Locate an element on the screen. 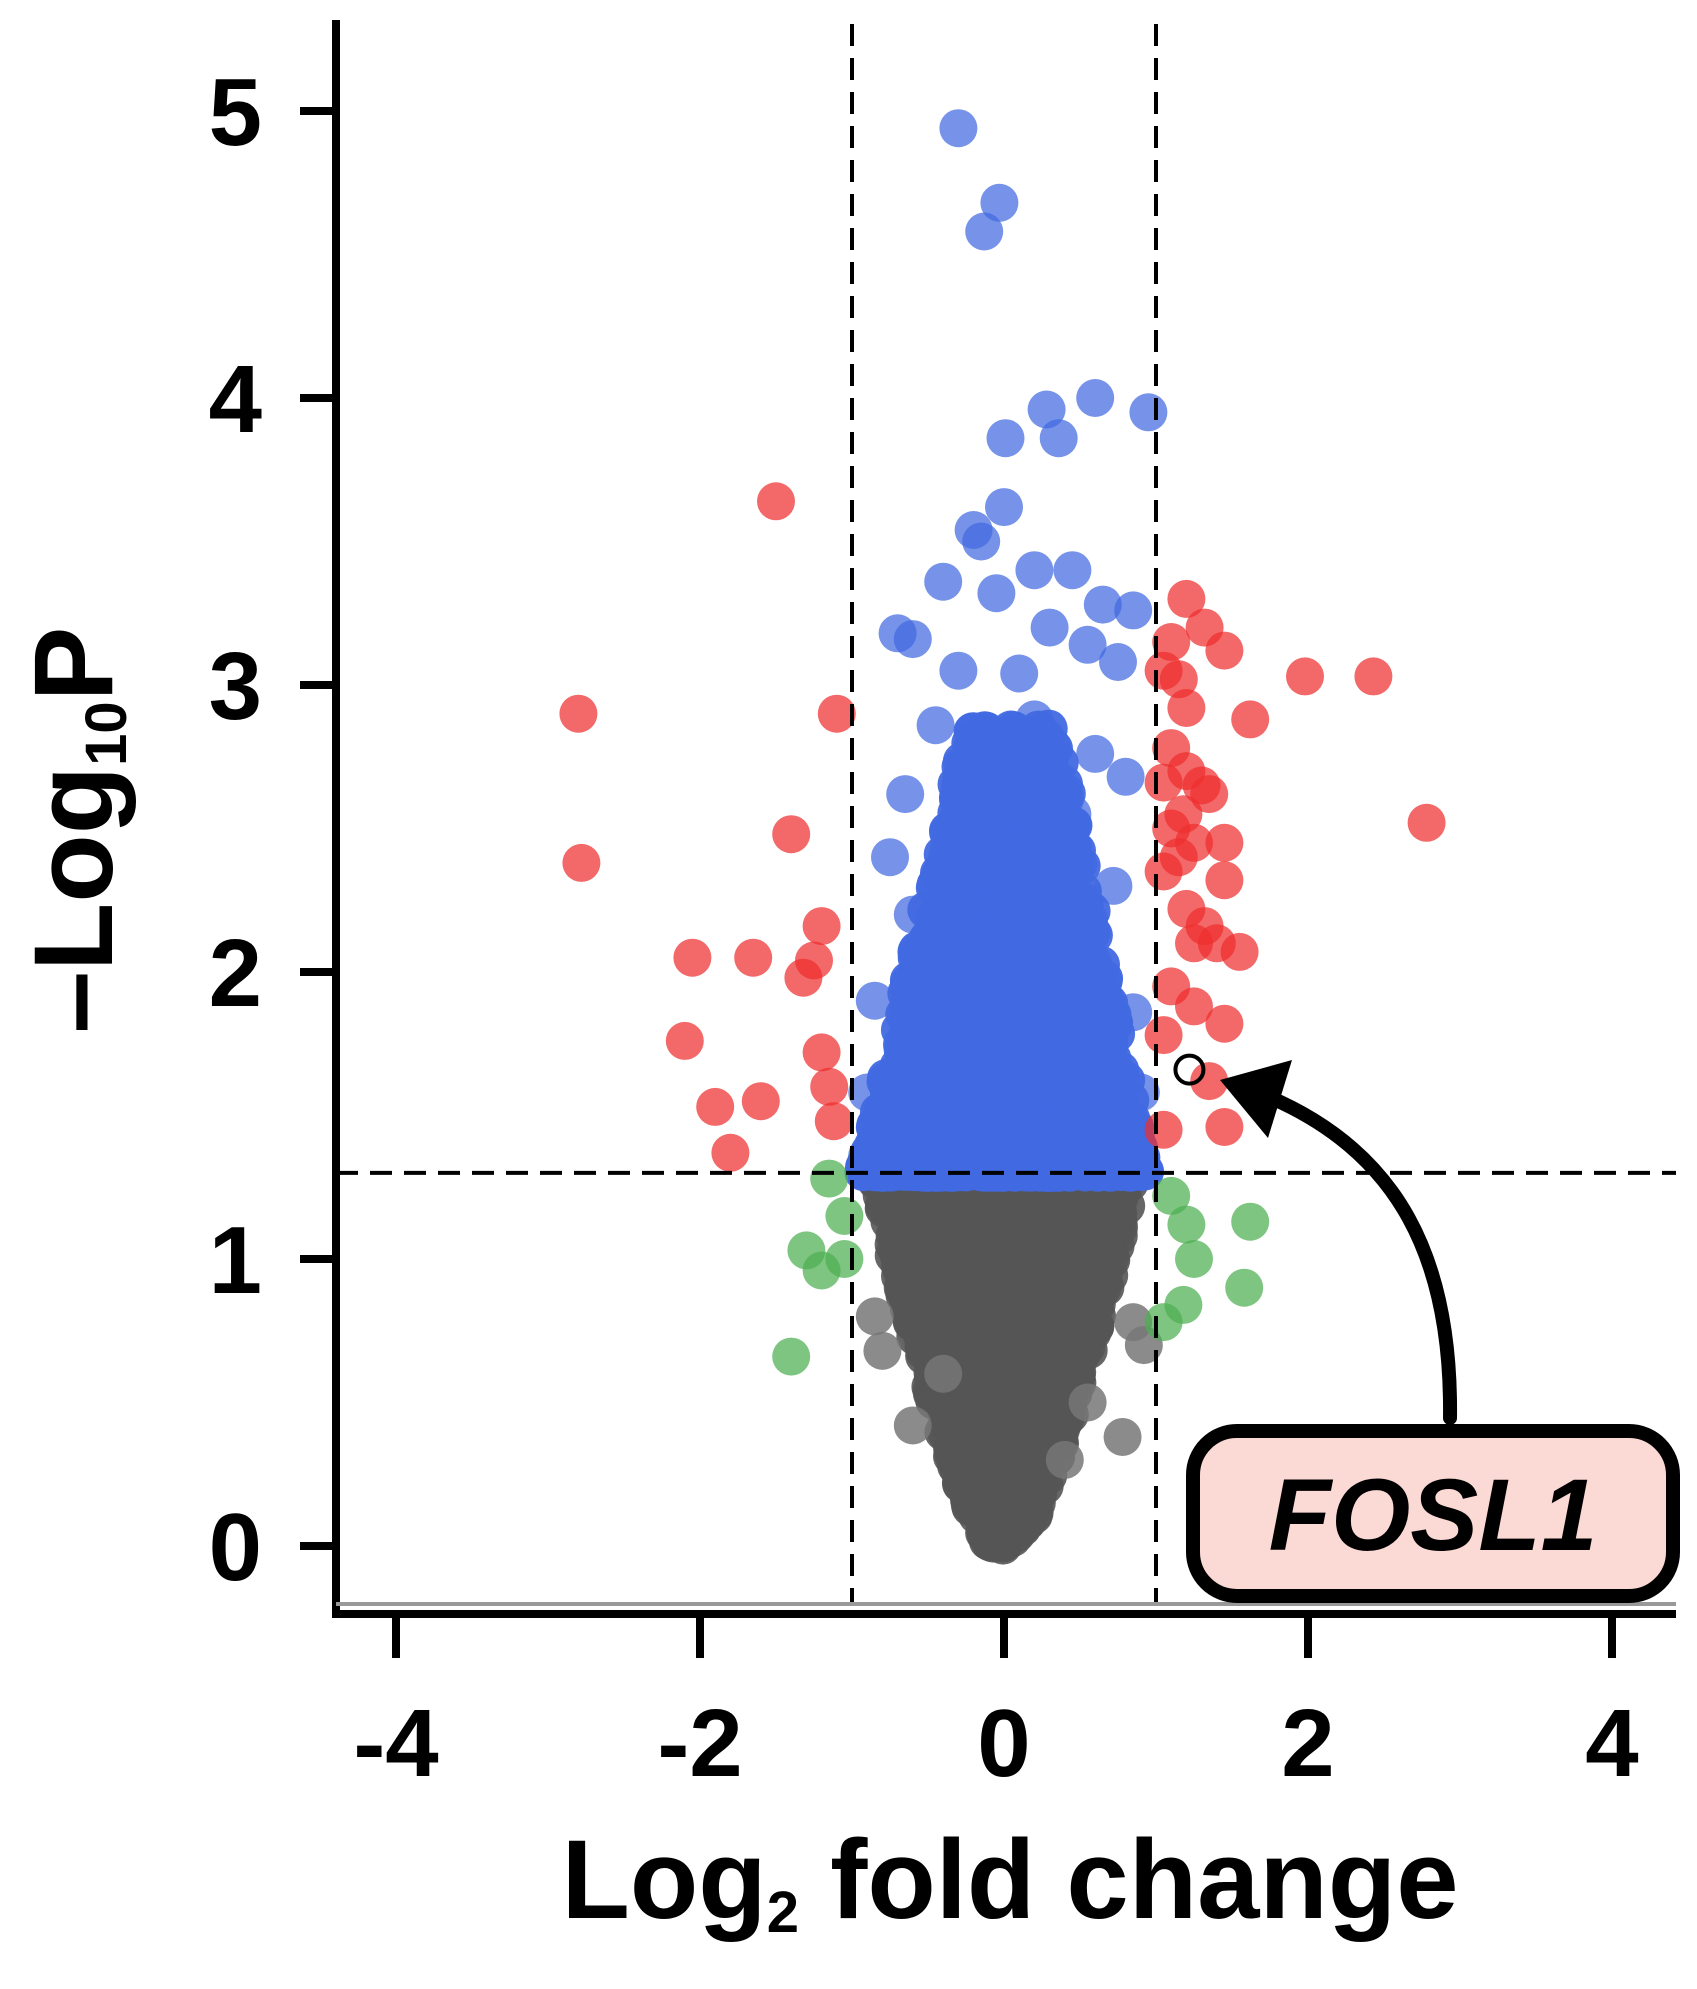 This screenshot has width=1697, height=1989. y-tick-label: 2 is located at coordinates (235, 973).